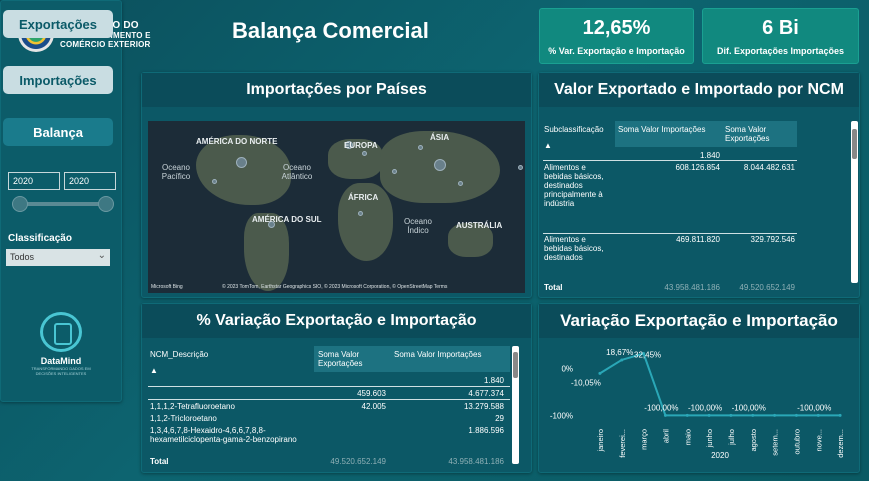 This screenshot has height=481, width=869. What do you see at coordinates (499, 418) in the screenshot?
I see `var-row-4-imp: 29` at bounding box center [499, 418].